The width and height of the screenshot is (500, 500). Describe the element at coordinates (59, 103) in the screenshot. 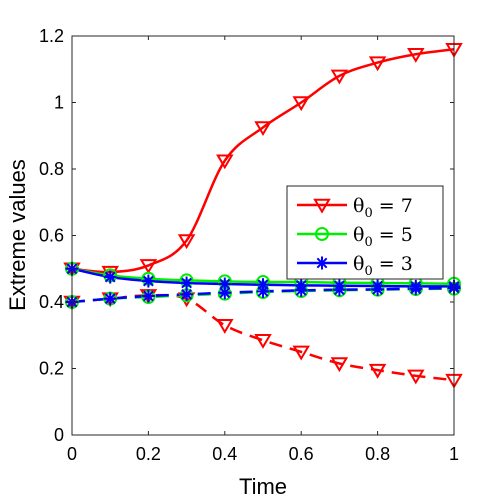

I see `y-tick-label: 1` at that location.